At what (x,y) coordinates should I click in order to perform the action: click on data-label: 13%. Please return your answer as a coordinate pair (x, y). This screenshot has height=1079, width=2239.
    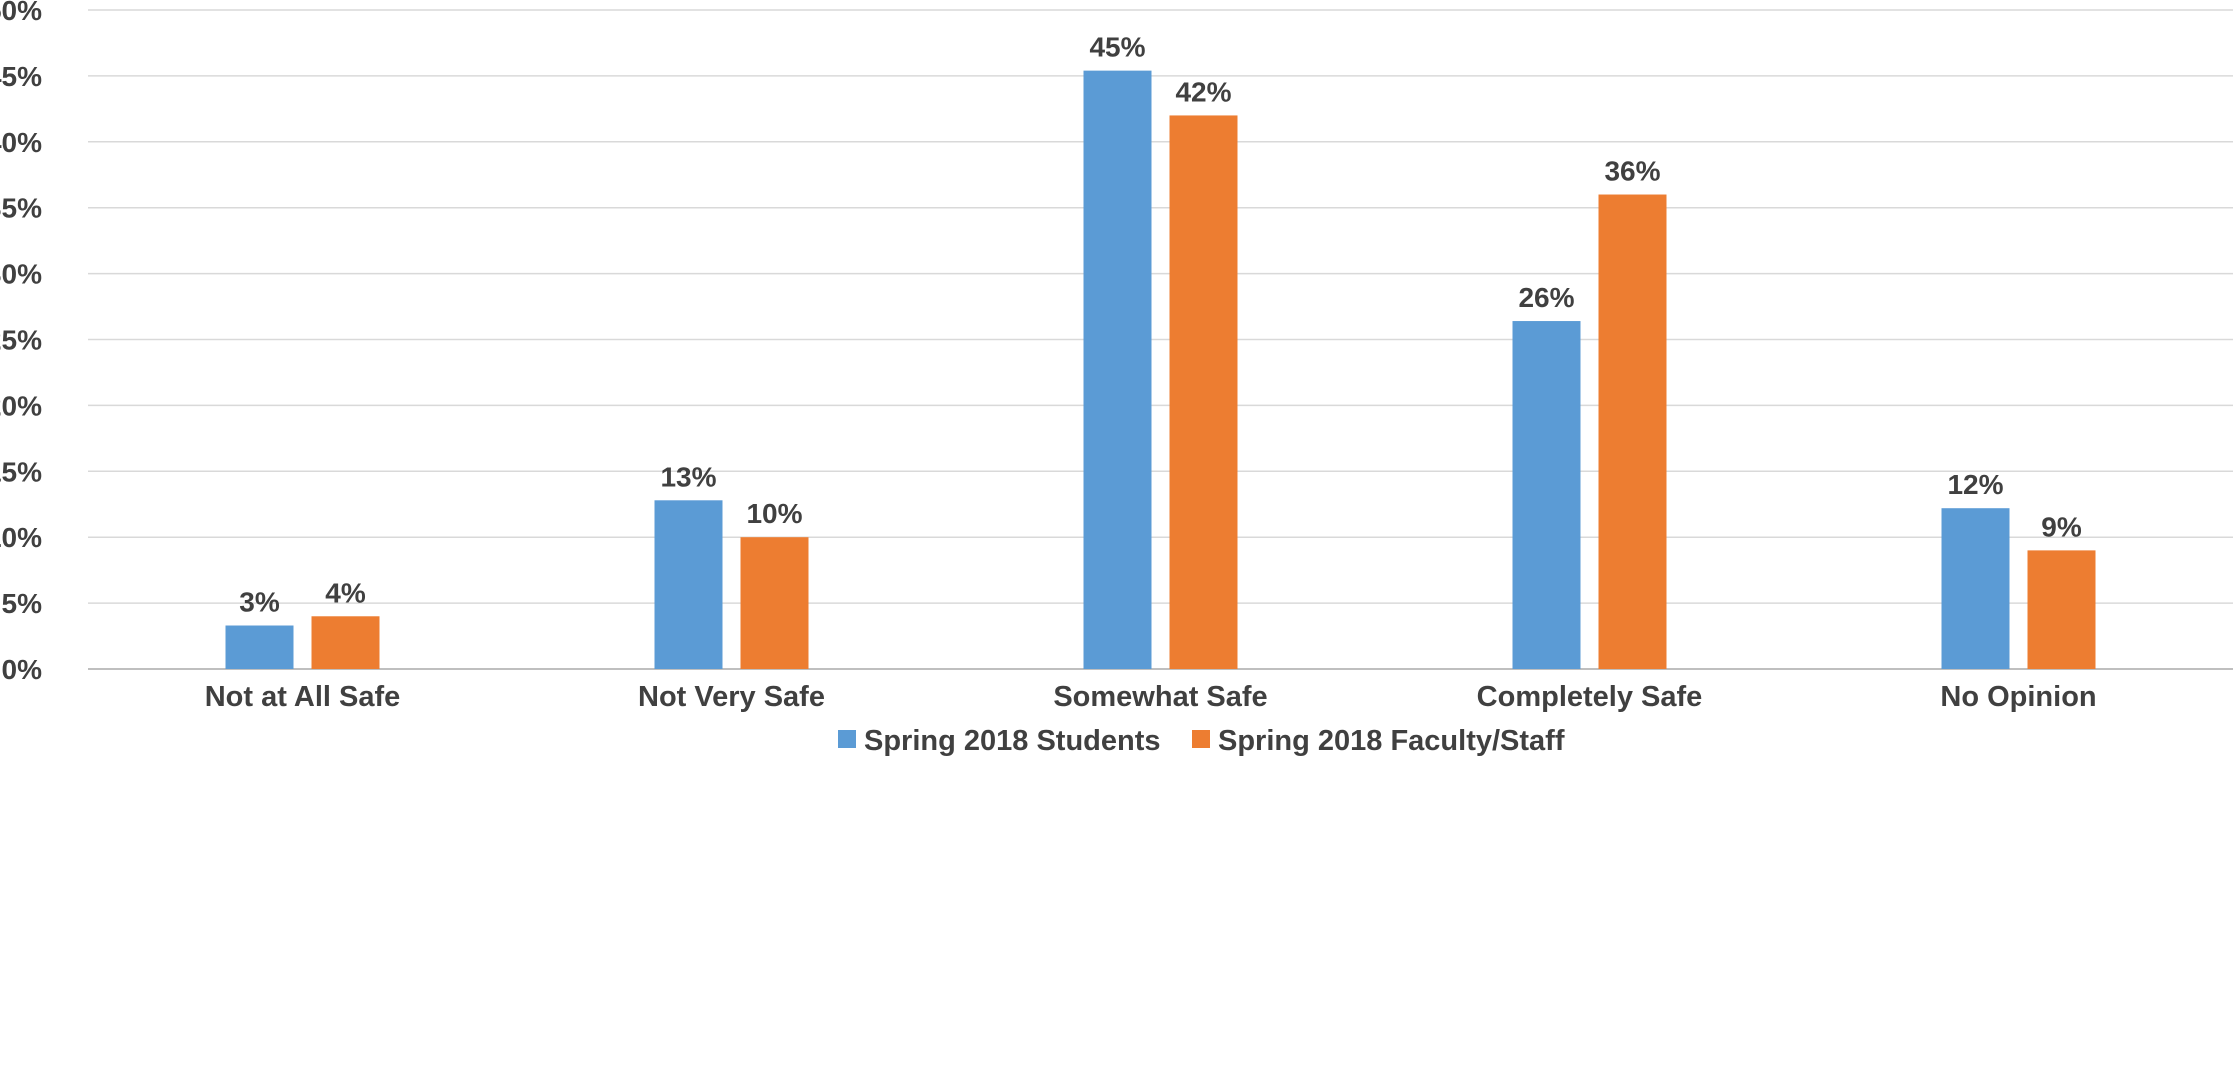
    Looking at the image, I should click on (688, 476).